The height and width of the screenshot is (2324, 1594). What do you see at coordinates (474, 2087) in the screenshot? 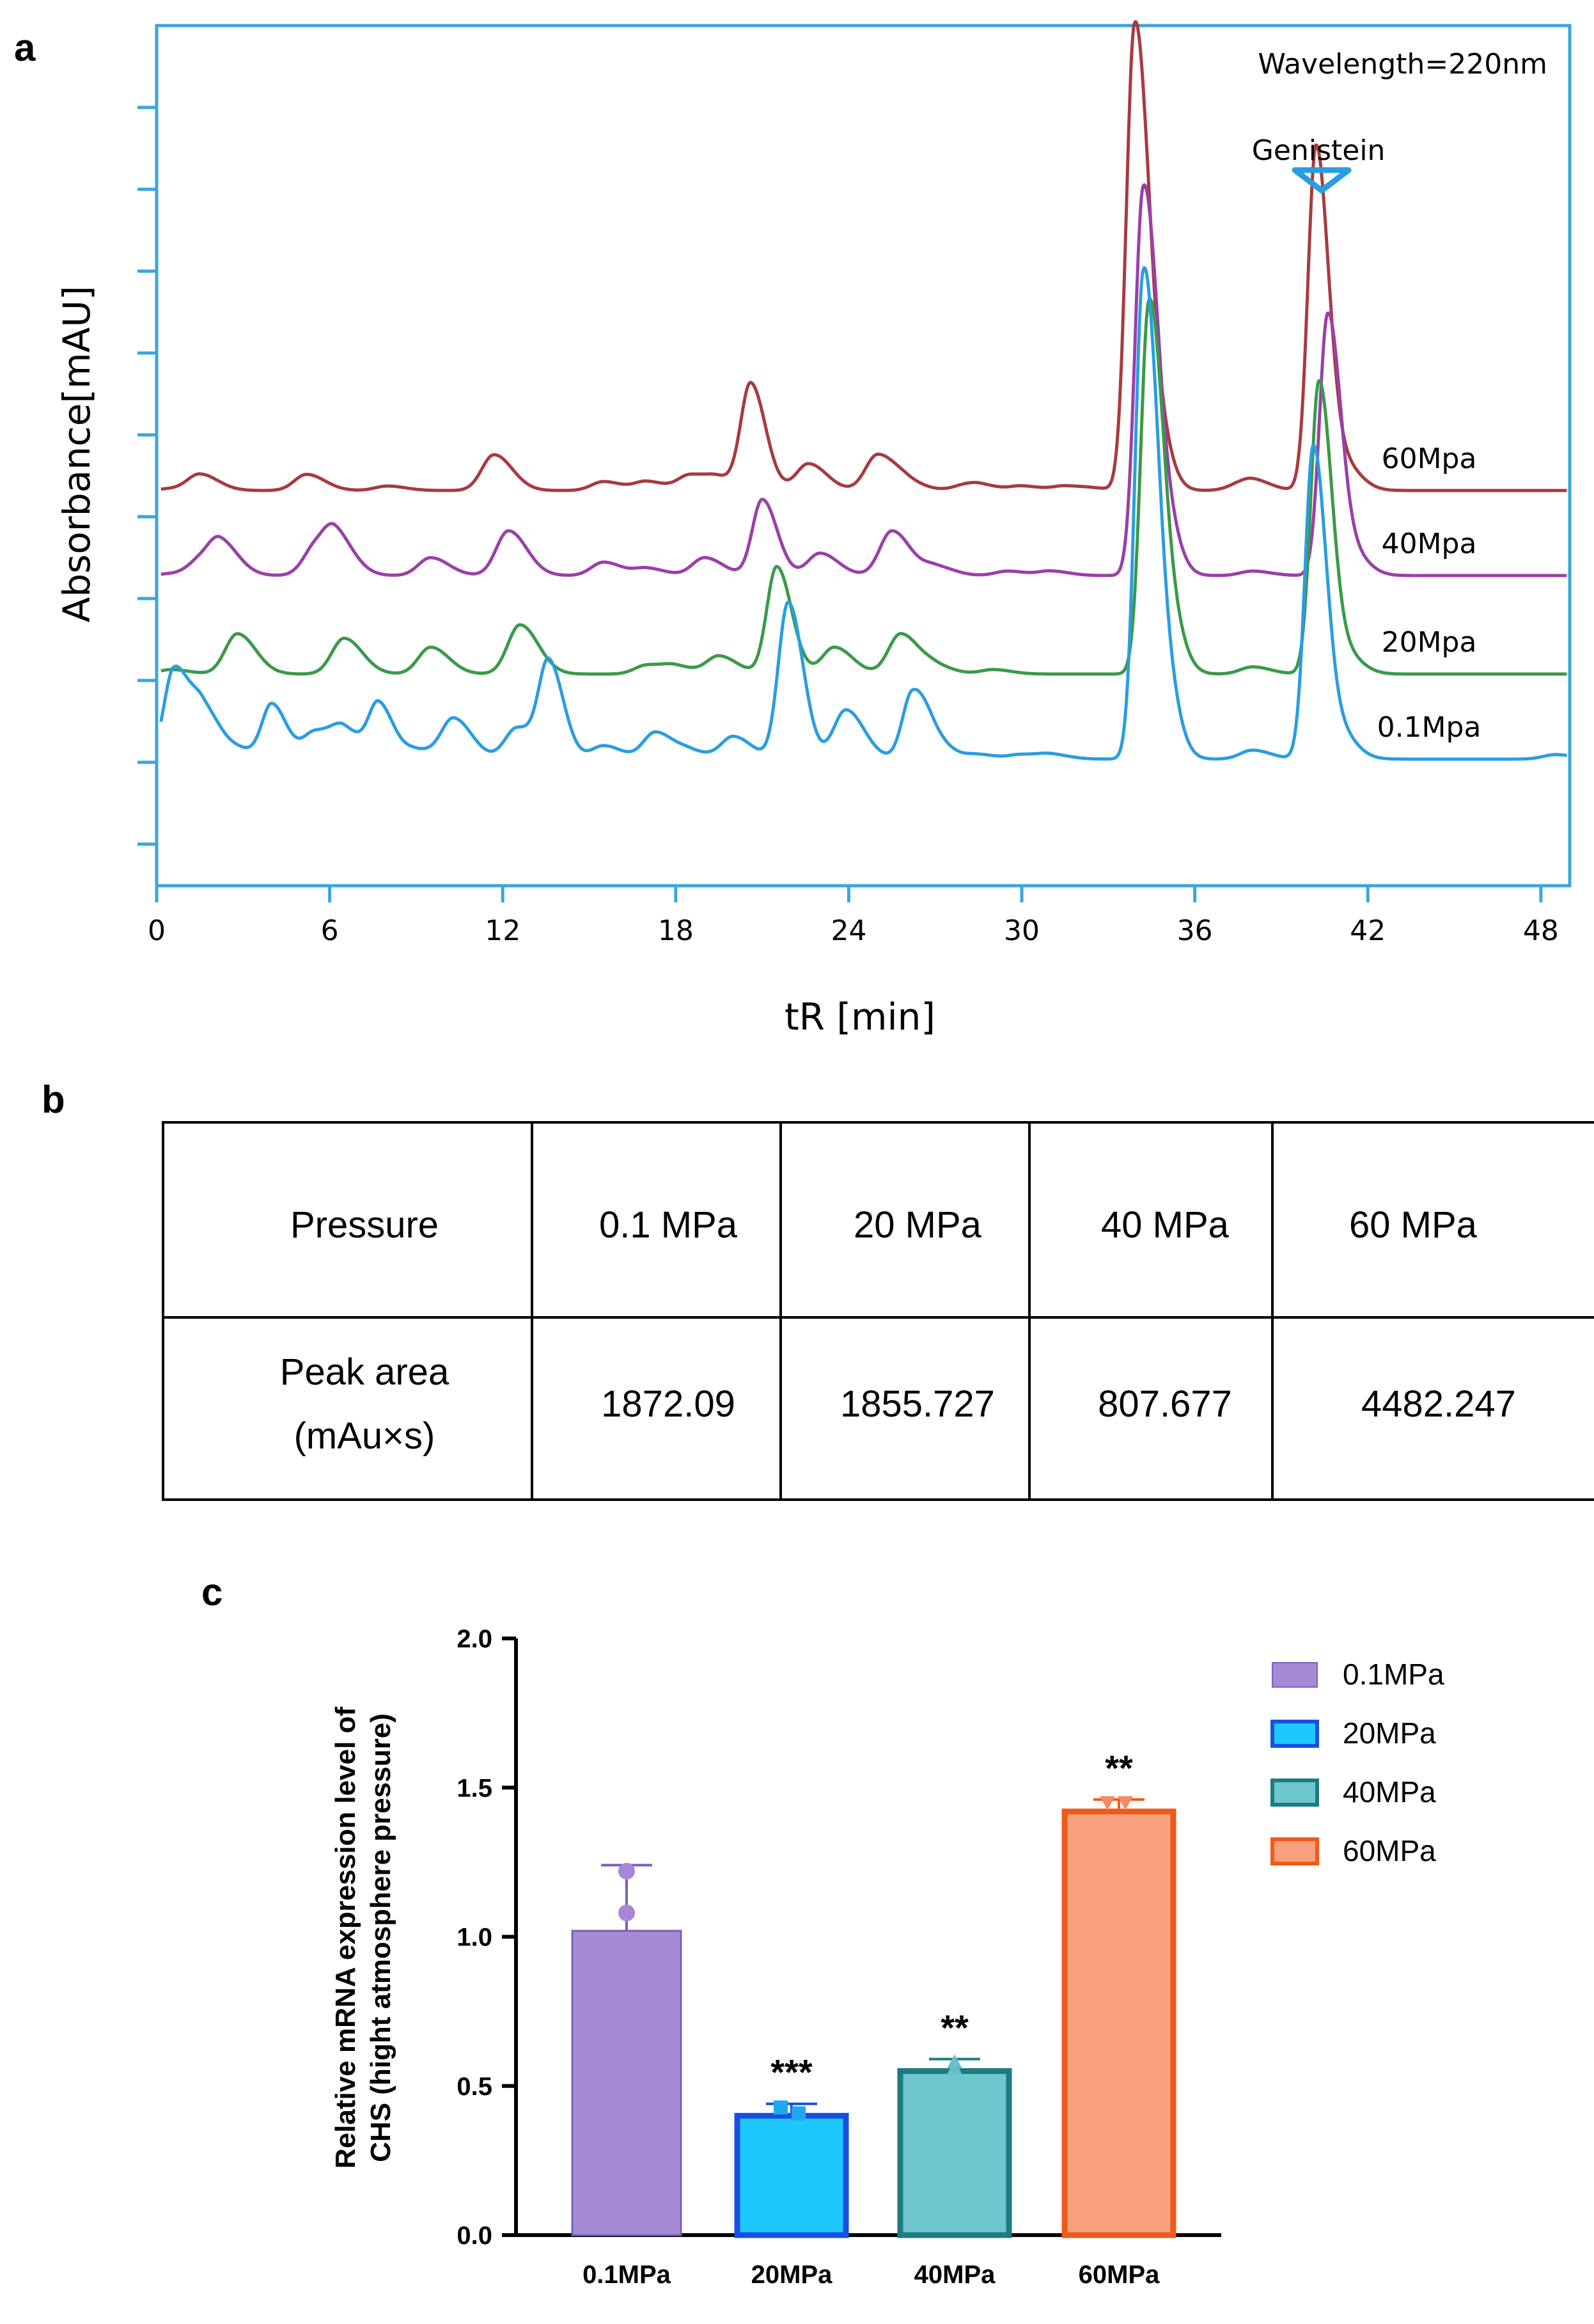
I see `bar-y-tick-label: 0.5` at bounding box center [474, 2087].